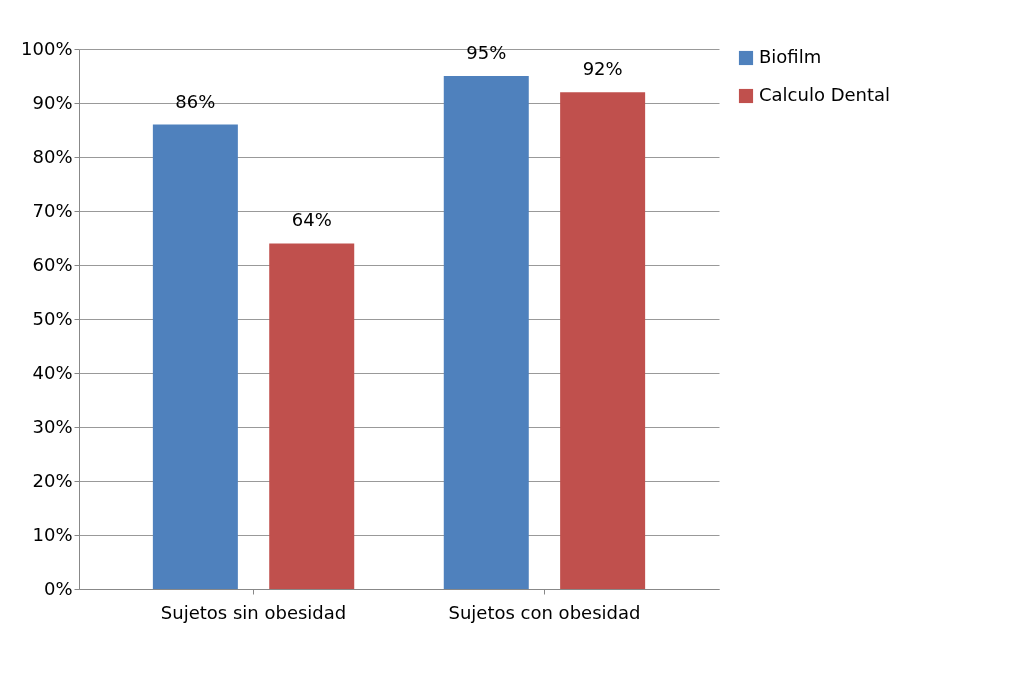 The width and height of the screenshot is (1030, 700). What do you see at coordinates (52, 426) in the screenshot?
I see `y-tick-label: 30%` at bounding box center [52, 426].